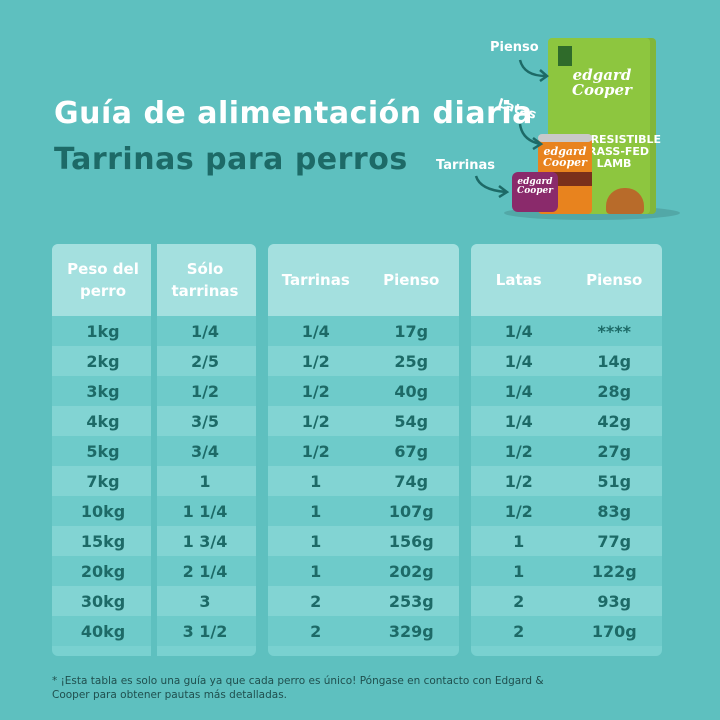 The height and width of the screenshot is (720, 720). I want to click on table-row: 1/2 83g, so click(566, 511).